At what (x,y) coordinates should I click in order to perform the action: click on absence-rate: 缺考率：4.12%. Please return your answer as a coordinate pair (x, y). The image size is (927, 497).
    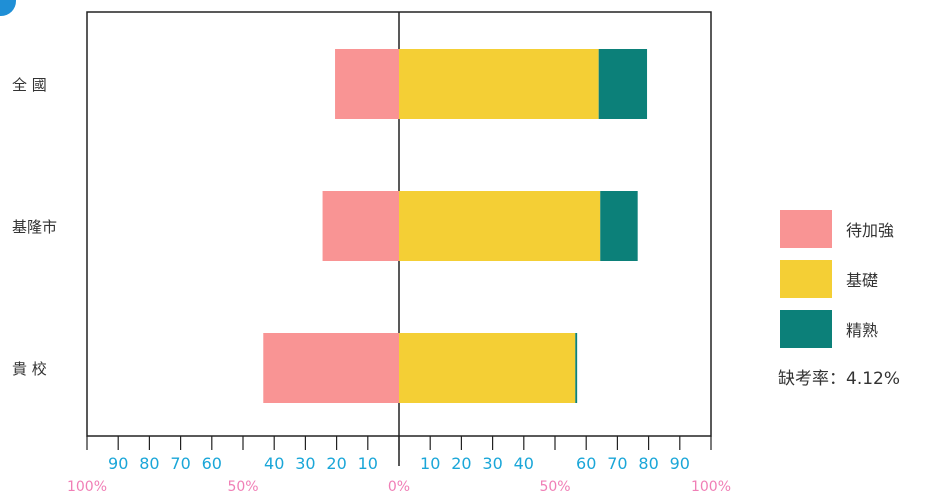
    Looking at the image, I should click on (839, 379).